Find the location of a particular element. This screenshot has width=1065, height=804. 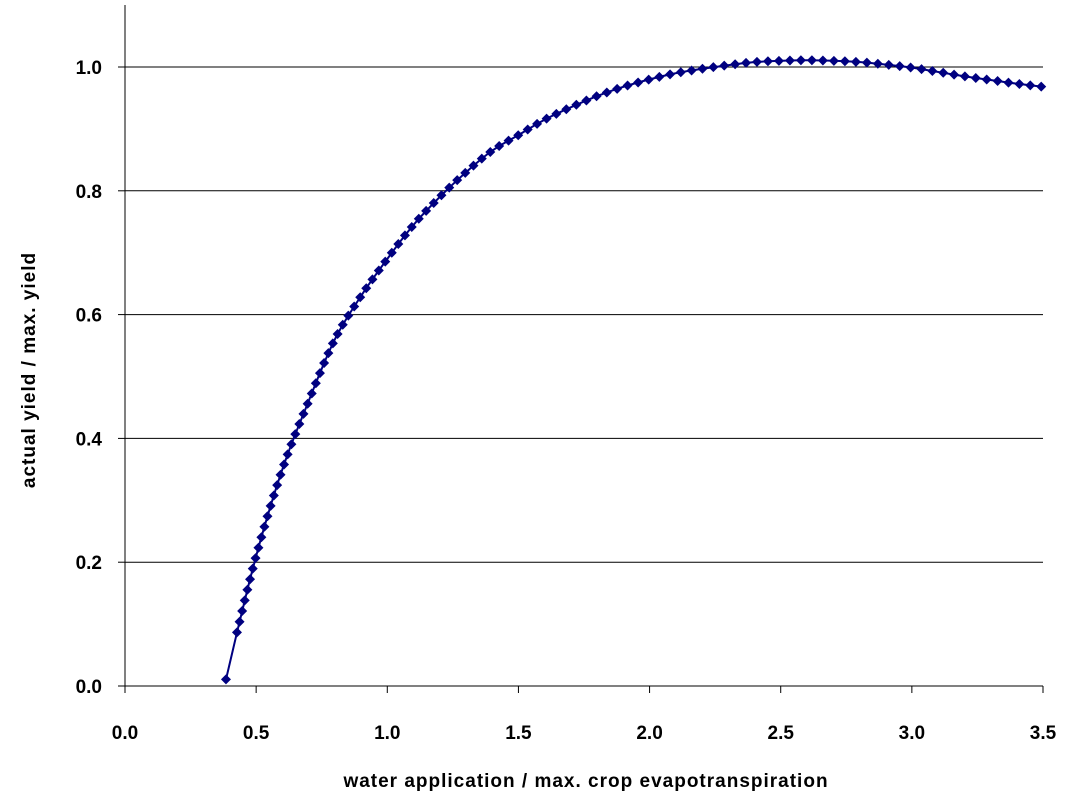

x-tick-label: 0.5 is located at coordinates (256, 733).